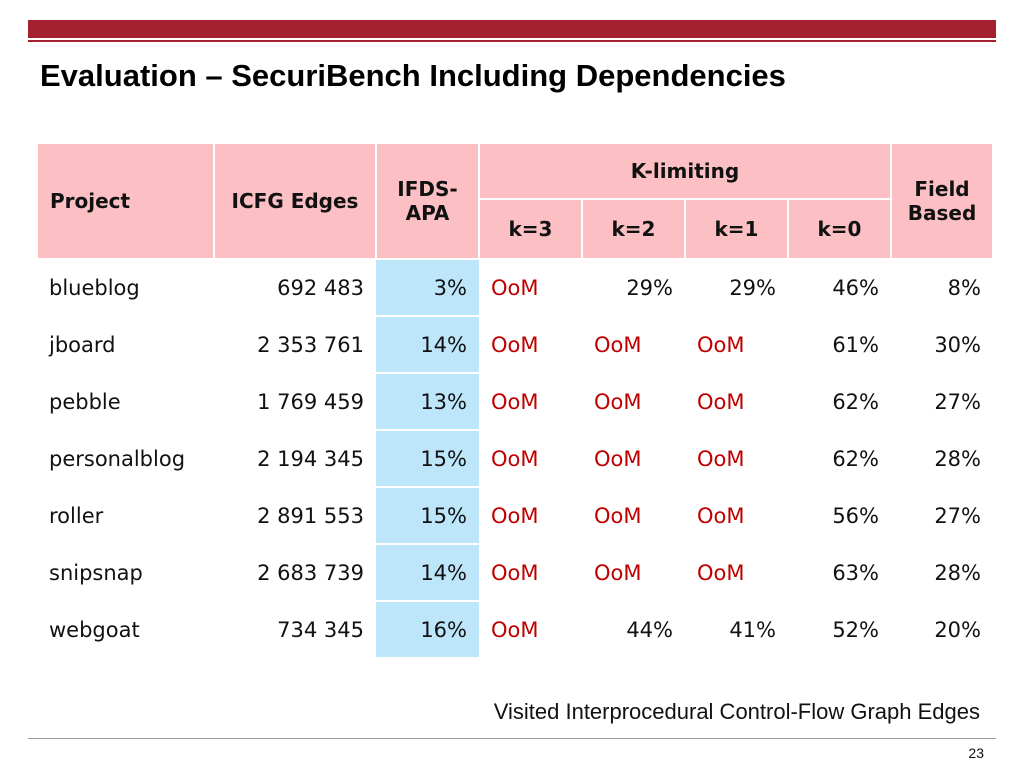 Image resolution: width=1024 pixels, height=768 pixels. What do you see at coordinates (125, 630) in the screenshot?
I see `cell-project: webgoat` at bounding box center [125, 630].